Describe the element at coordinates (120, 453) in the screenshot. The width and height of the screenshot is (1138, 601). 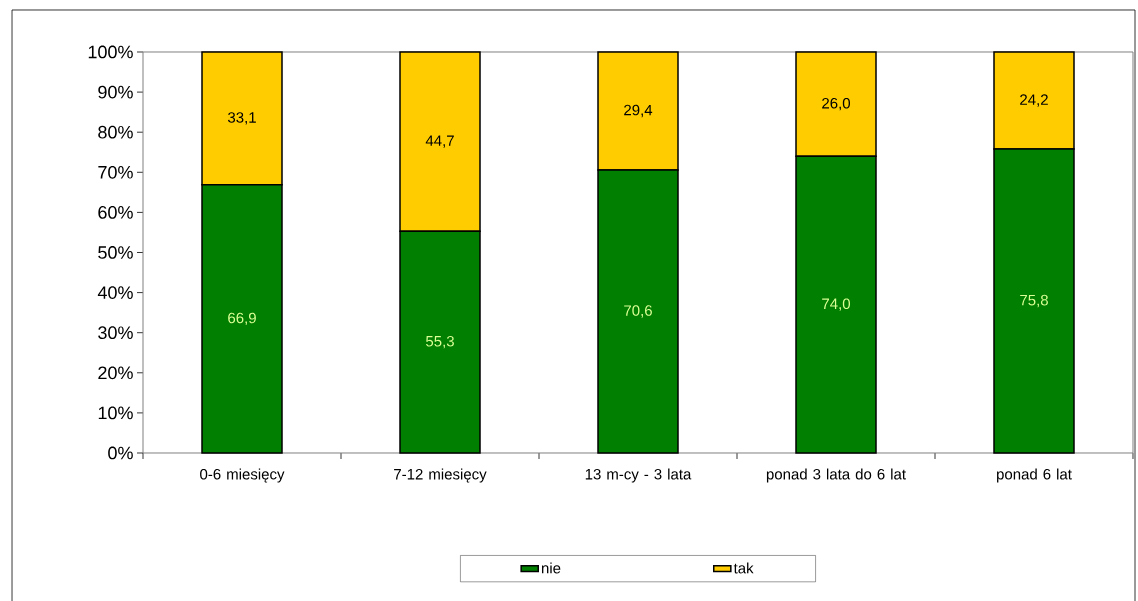
I see `y-tick-label: 0%` at that location.